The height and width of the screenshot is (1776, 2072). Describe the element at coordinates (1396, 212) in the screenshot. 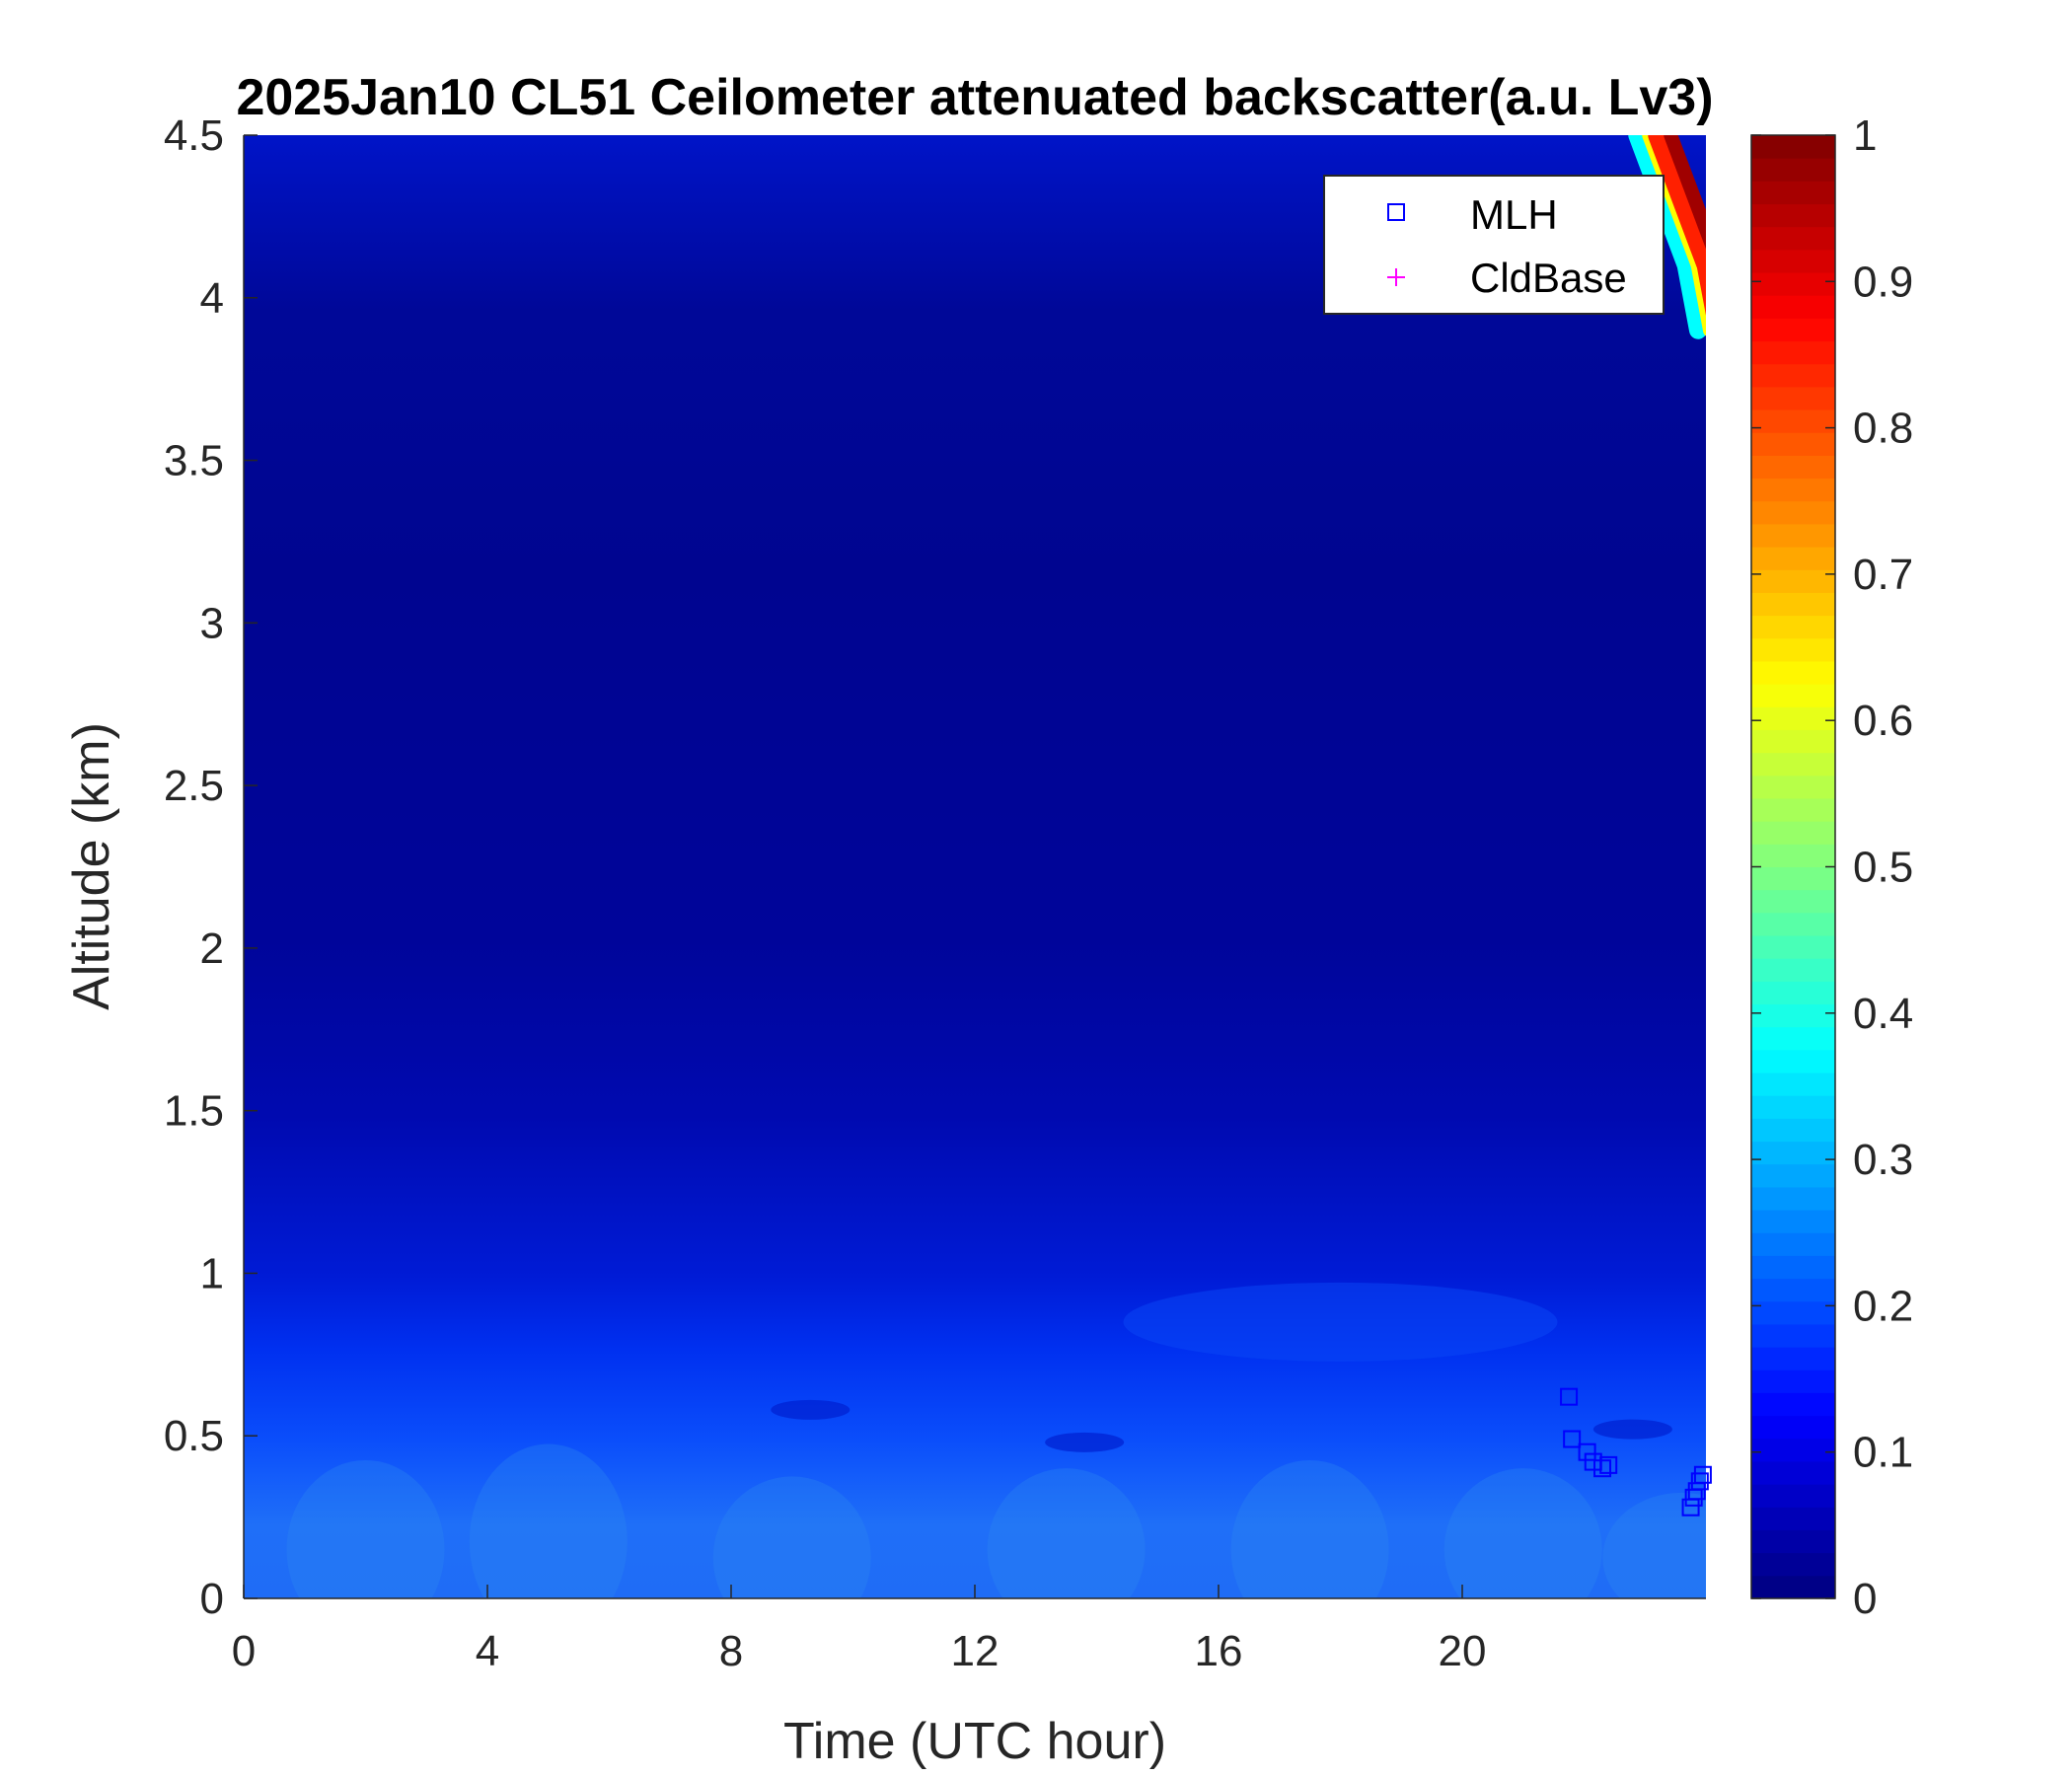

I see `legend-mlh-marker` at that location.